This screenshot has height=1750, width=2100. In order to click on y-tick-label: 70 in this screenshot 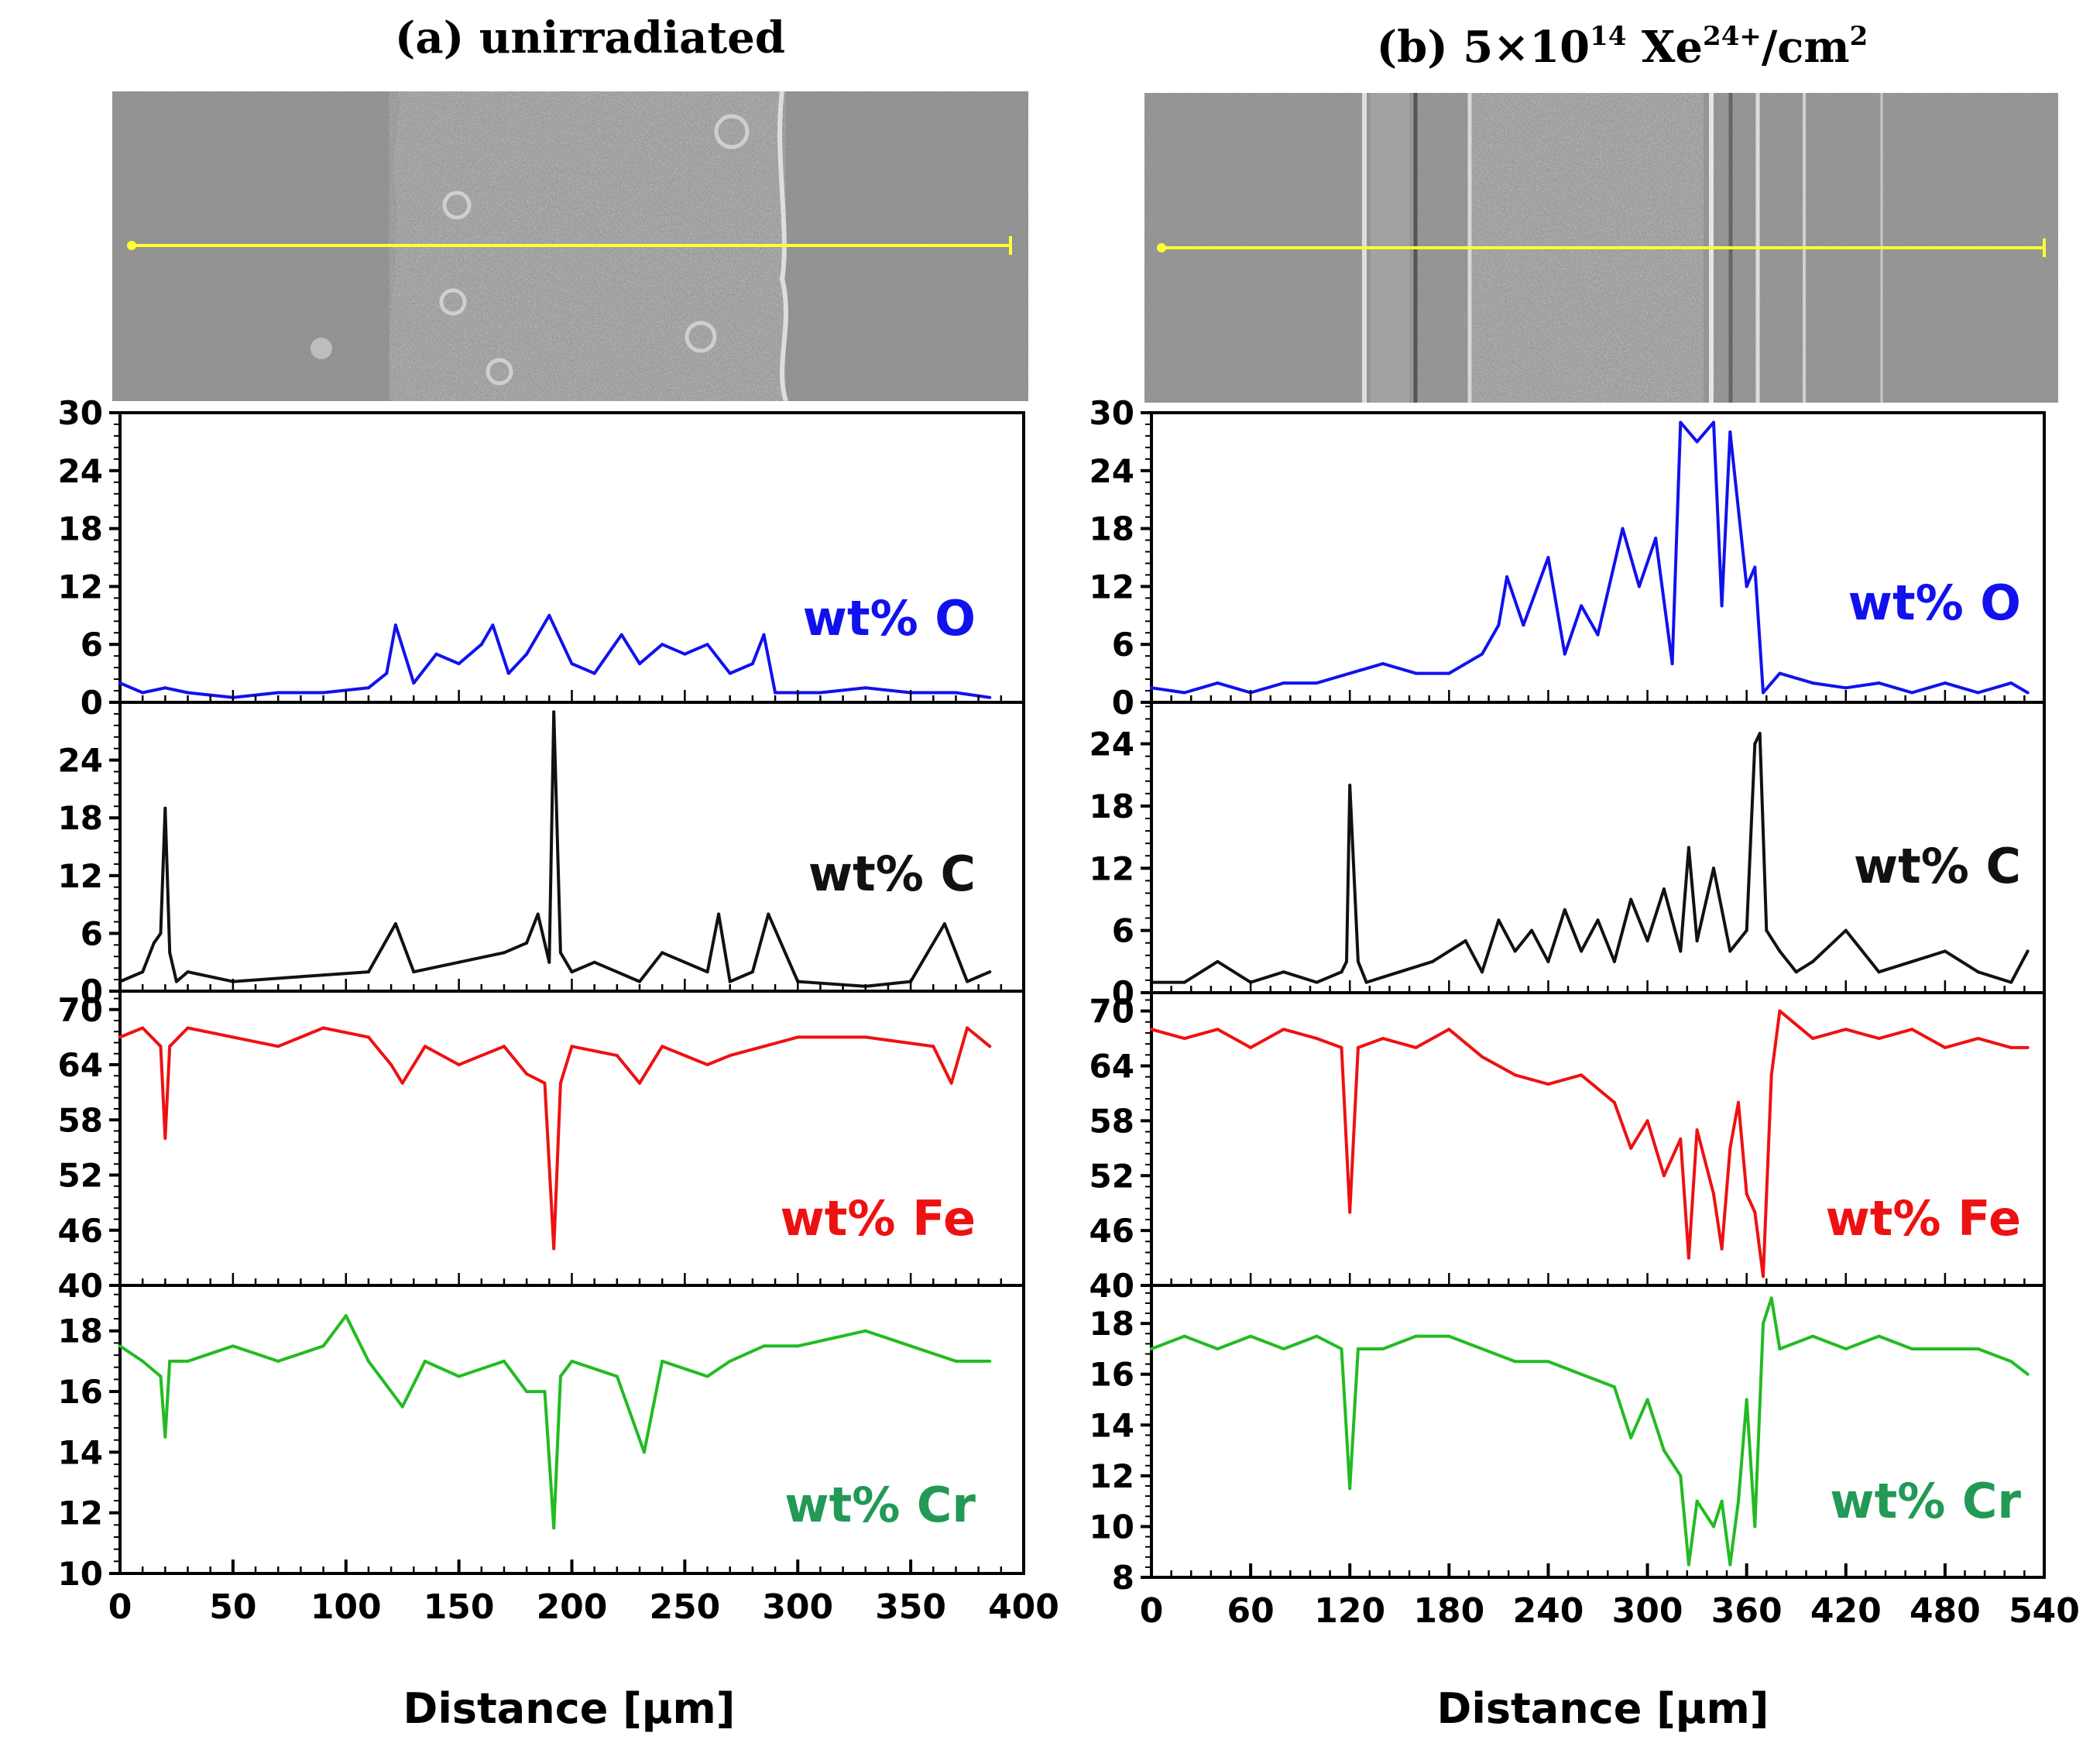, I will do `click(1111, 1012)`.